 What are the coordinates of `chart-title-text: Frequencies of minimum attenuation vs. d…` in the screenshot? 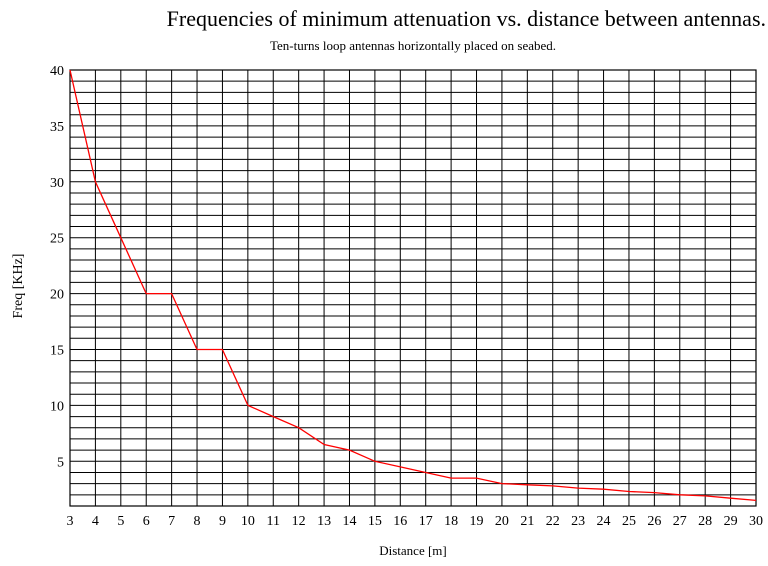 It's located at (466, 18).